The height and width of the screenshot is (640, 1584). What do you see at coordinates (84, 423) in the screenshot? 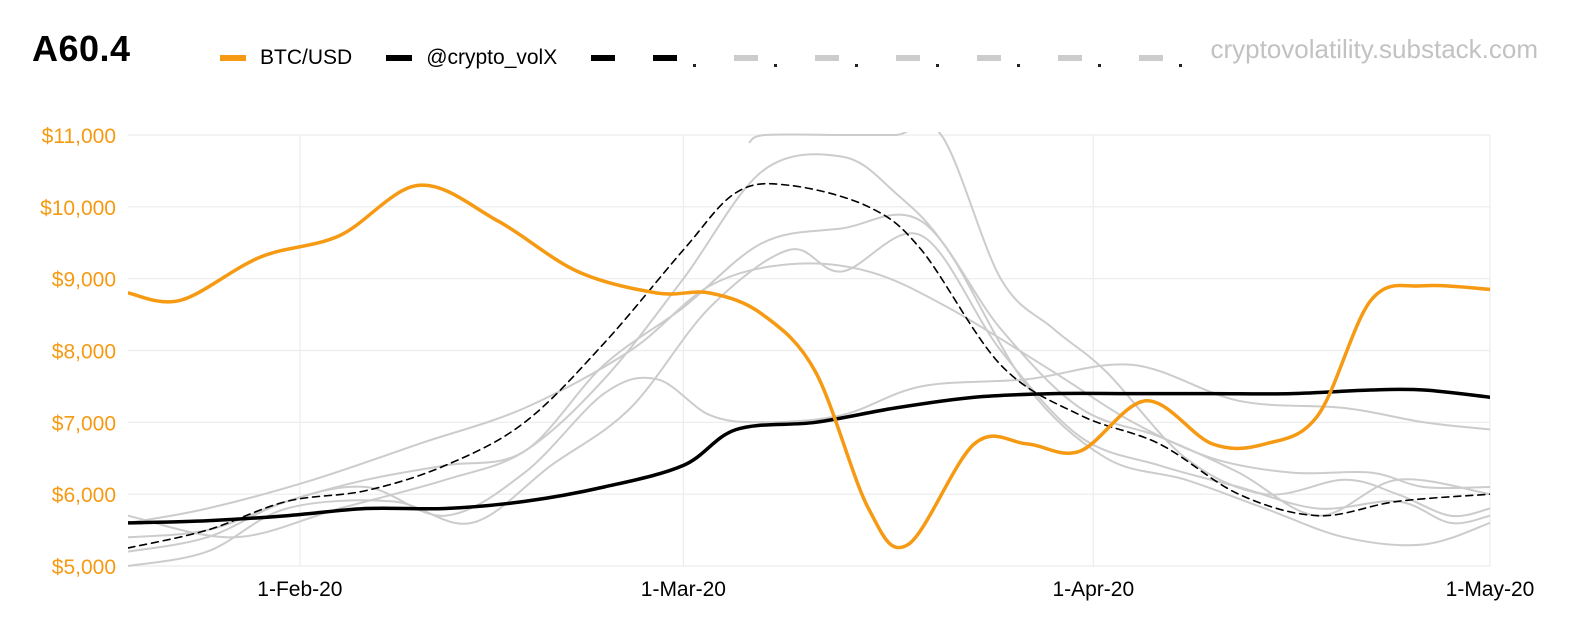
I see `y-tick-label: $7,000` at bounding box center [84, 423].